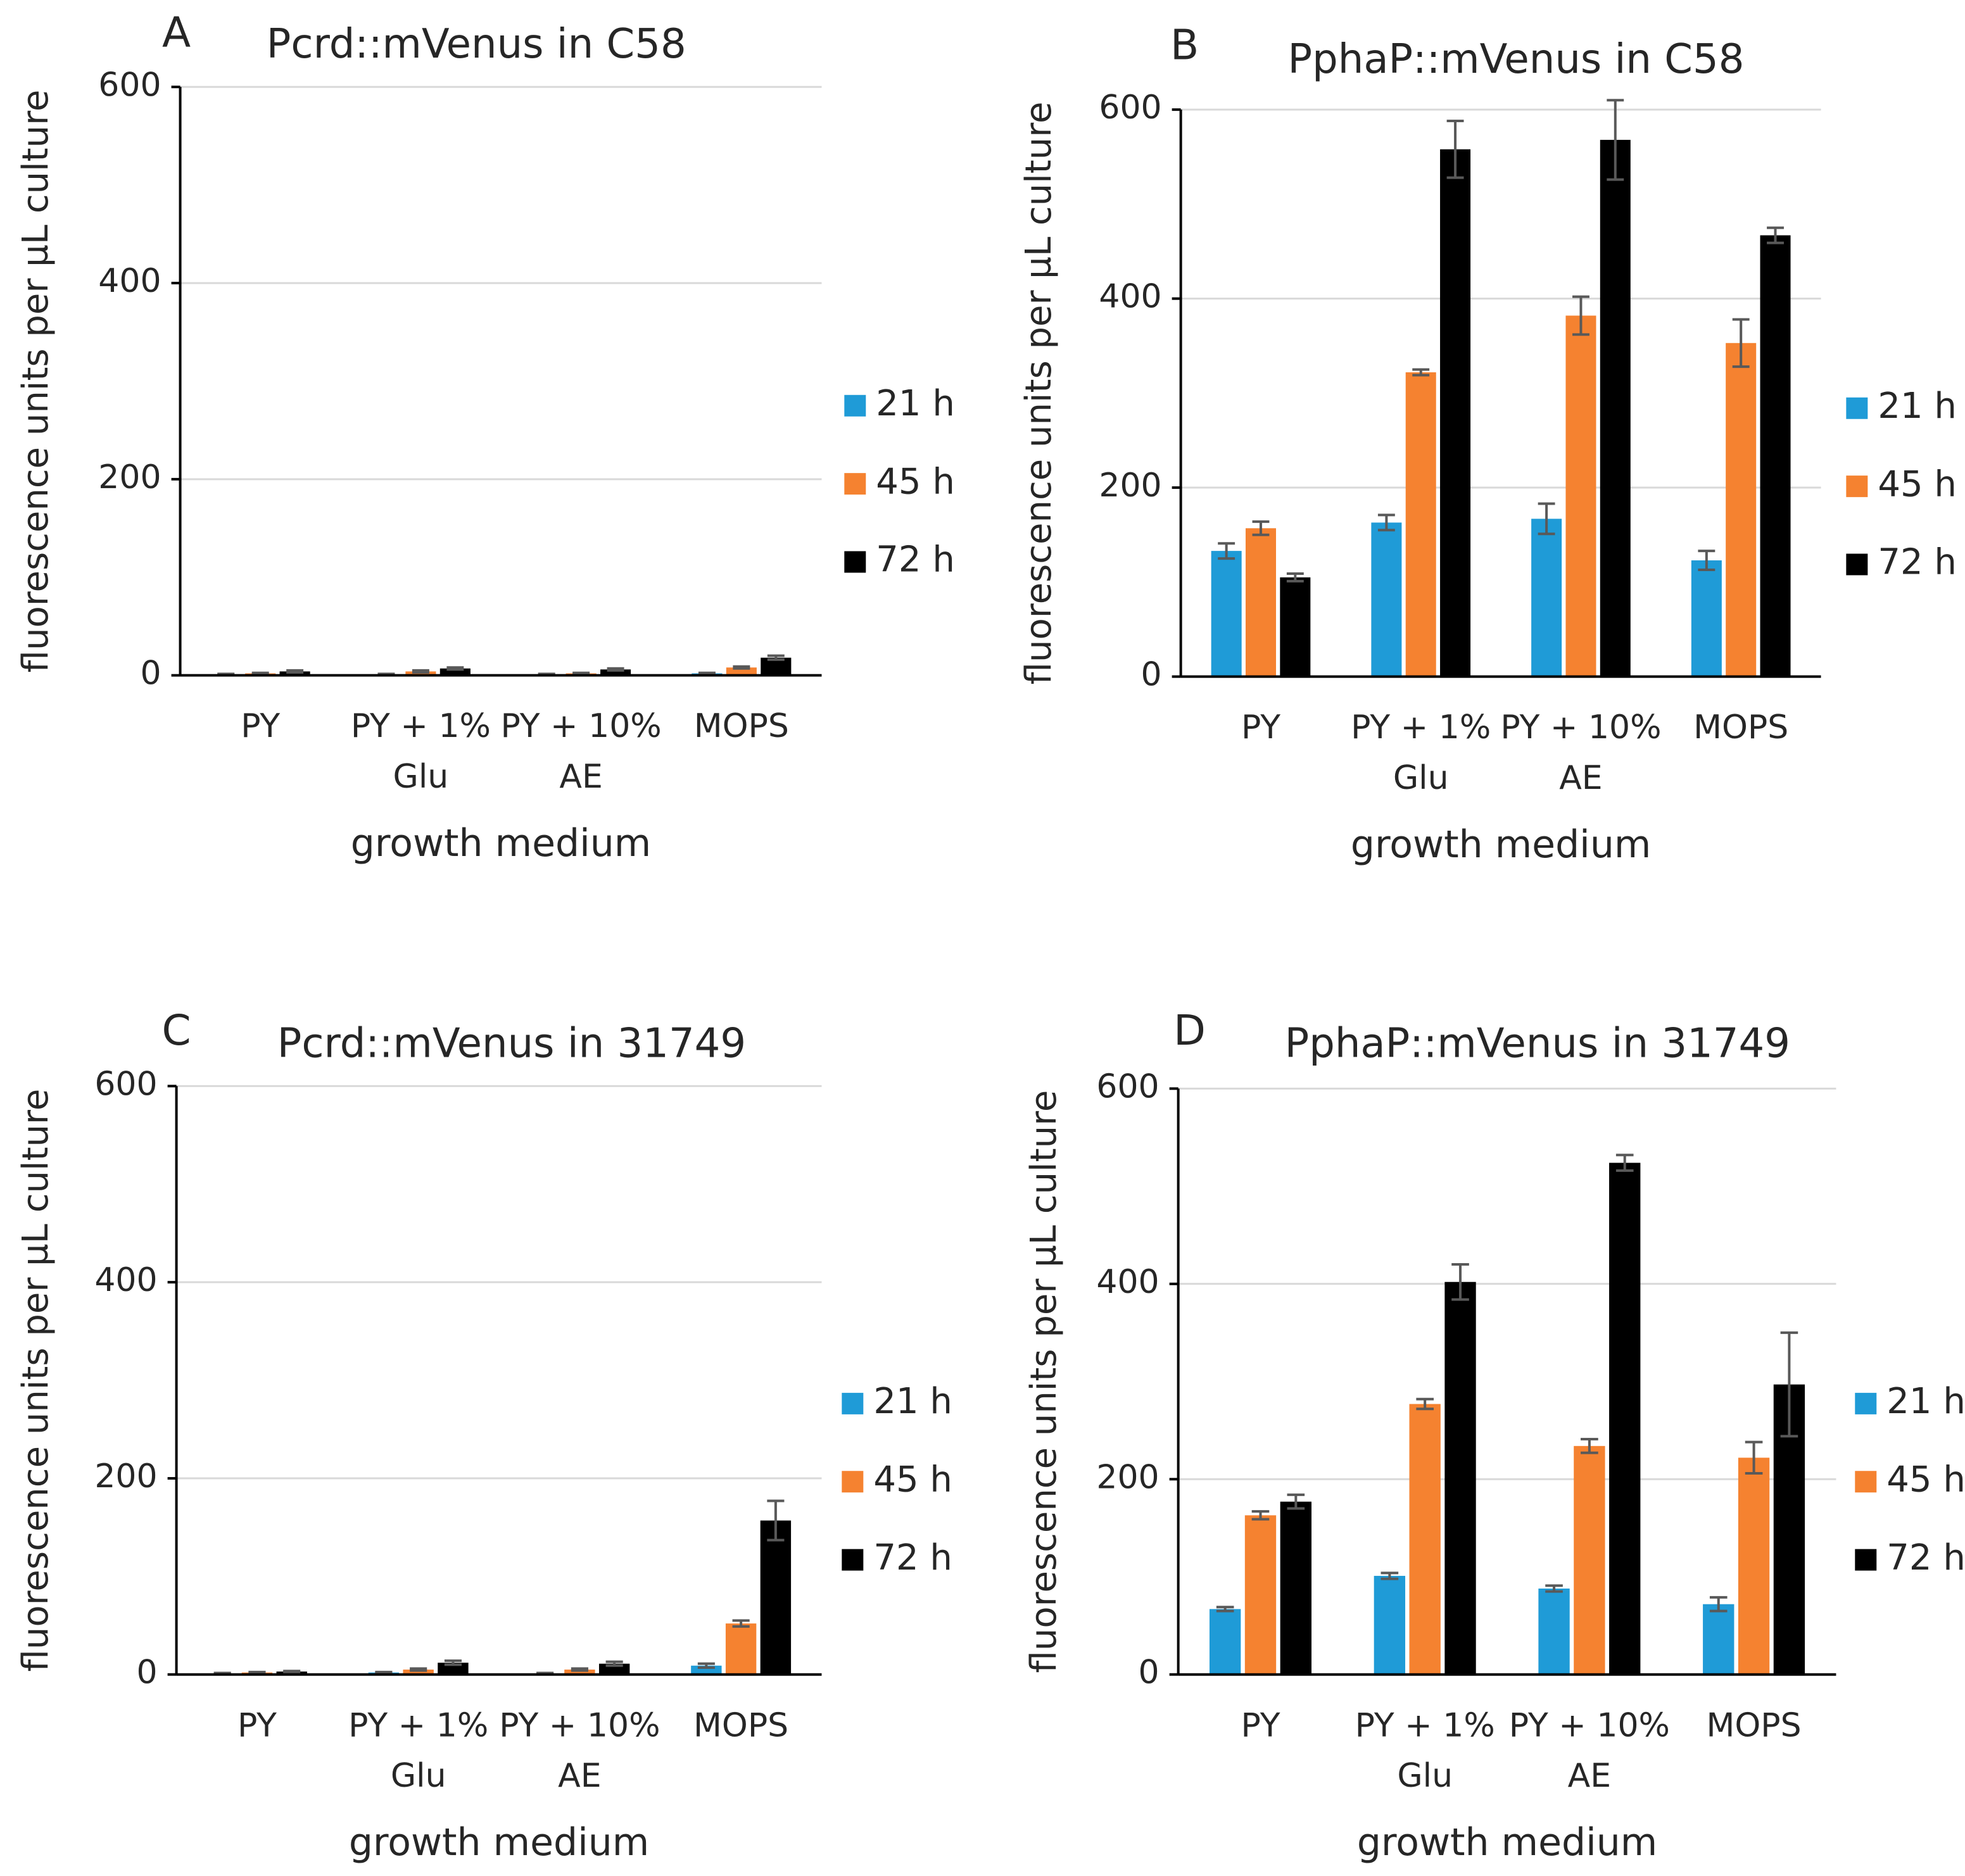  I want to click on y-tick-label: 0, so click(150, 674).